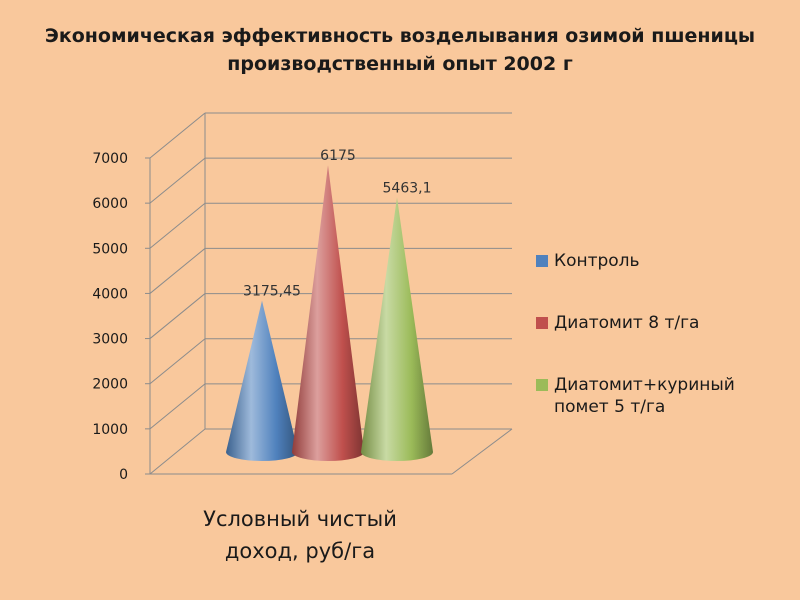 The height and width of the screenshot is (600, 800). What do you see at coordinates (110, 385) in the screenshot?
I see `y-tick-label: 2000` at bounding box center [110, 385].